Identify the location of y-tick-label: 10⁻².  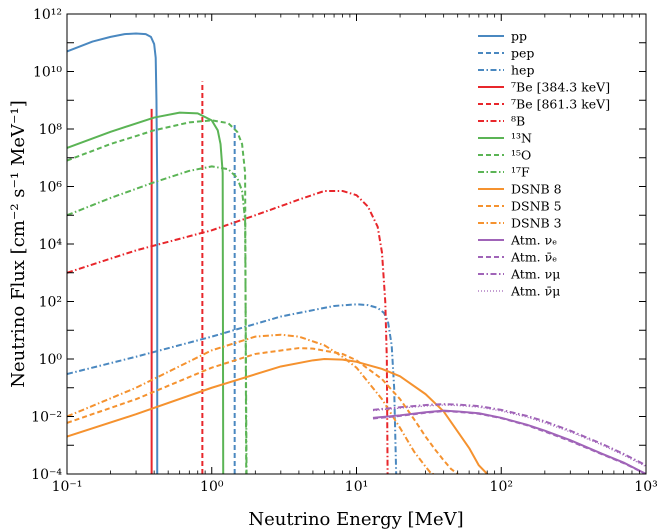
(46, 418).